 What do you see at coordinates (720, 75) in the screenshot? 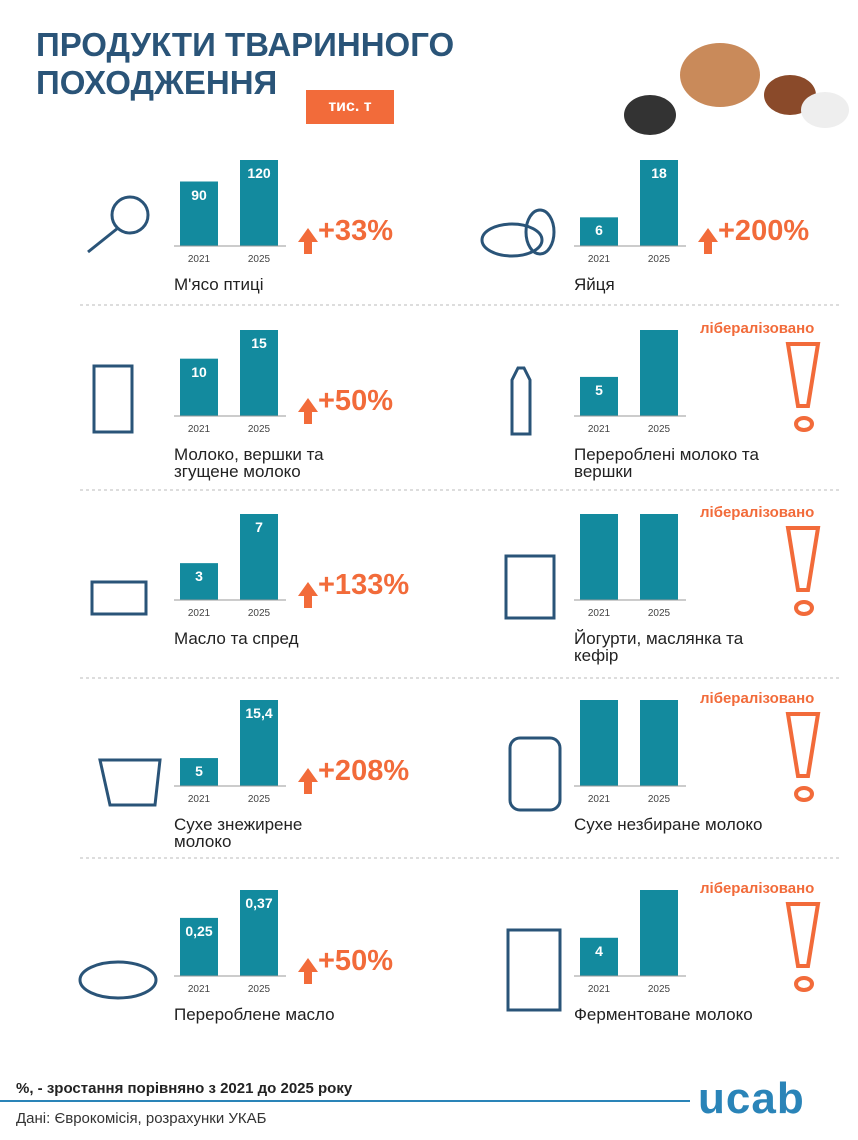
I see `cow` at bounding box center [720, 75].